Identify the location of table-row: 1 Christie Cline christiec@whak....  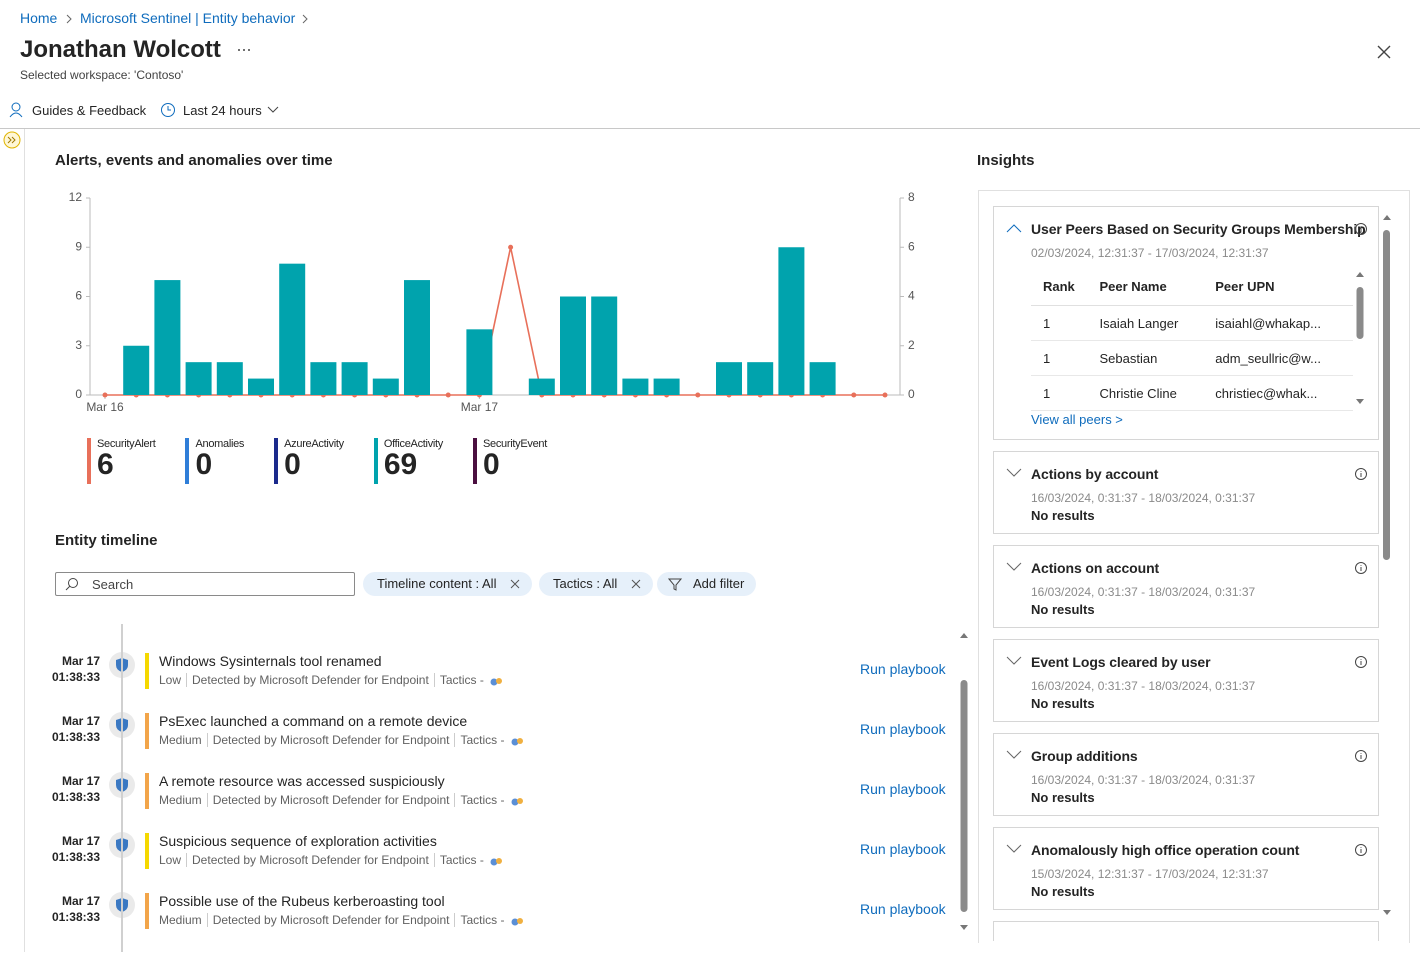
(1192, 393).